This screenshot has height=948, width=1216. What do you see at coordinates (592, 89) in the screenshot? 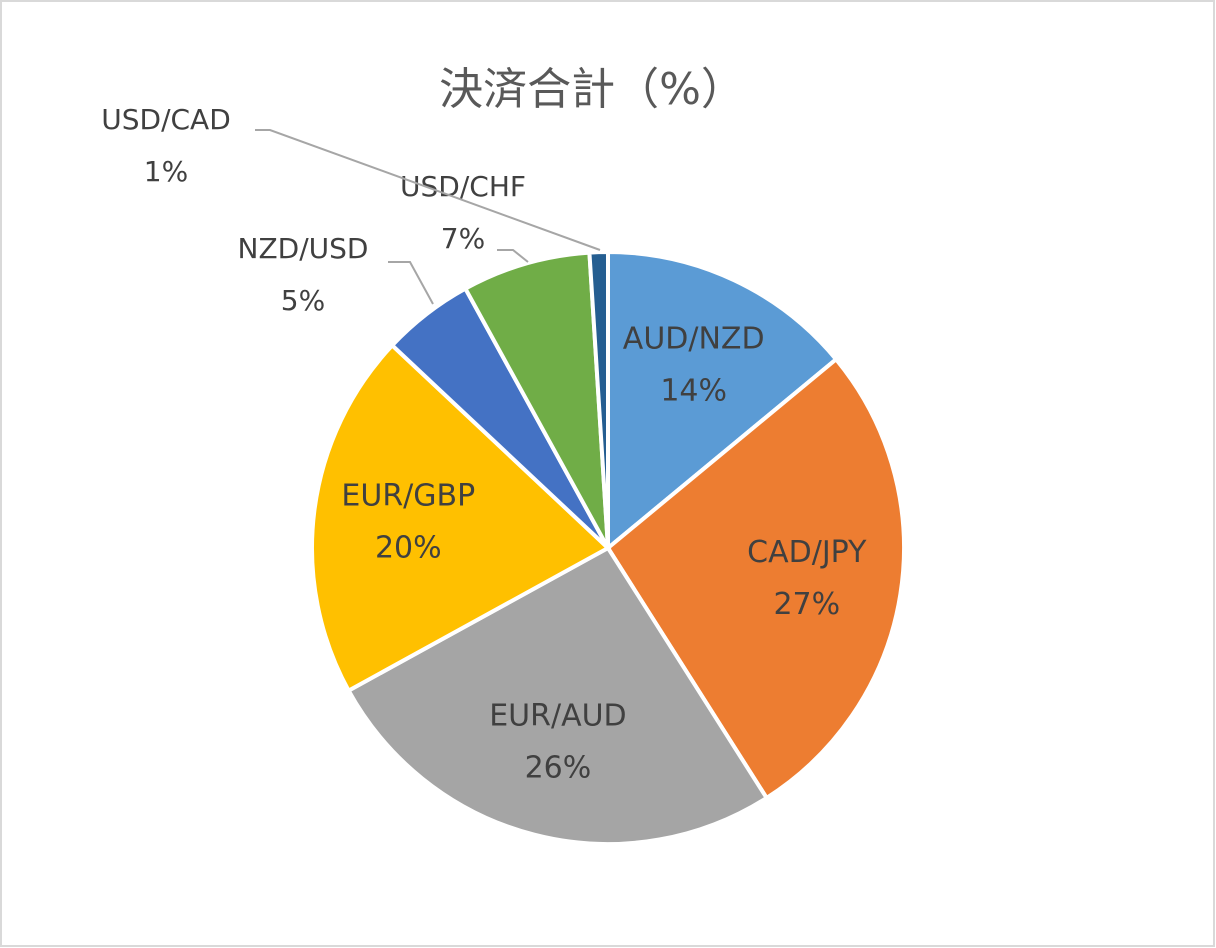
I see `chart-title: 決済合計（%）` at bounding box center [592, 89].